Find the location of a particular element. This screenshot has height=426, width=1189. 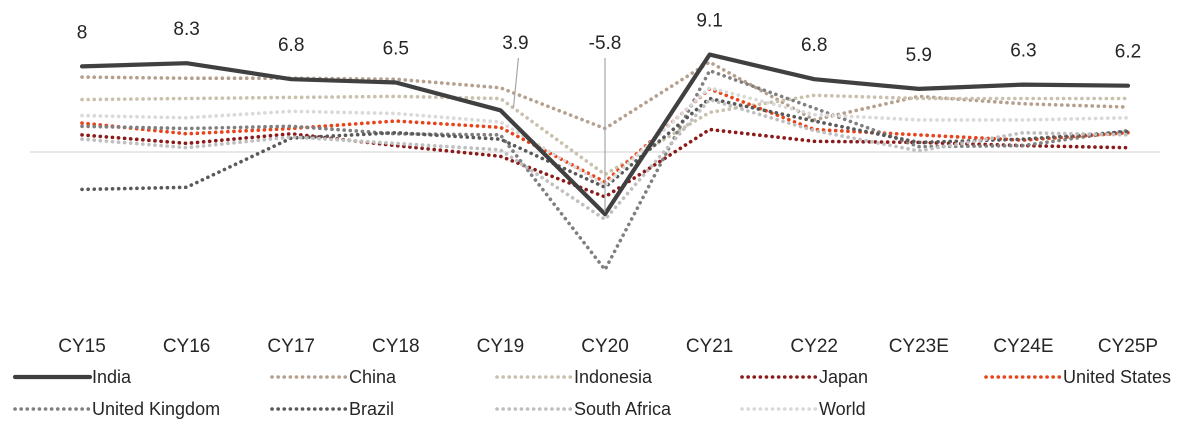

data-label: 6.3 is located at coordinates (1023, 51).